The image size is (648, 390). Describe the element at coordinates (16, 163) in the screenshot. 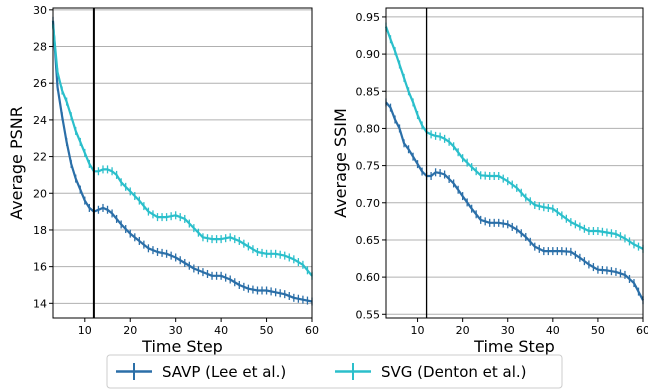

I see `y-axis-label: Average PSNR` at that location.